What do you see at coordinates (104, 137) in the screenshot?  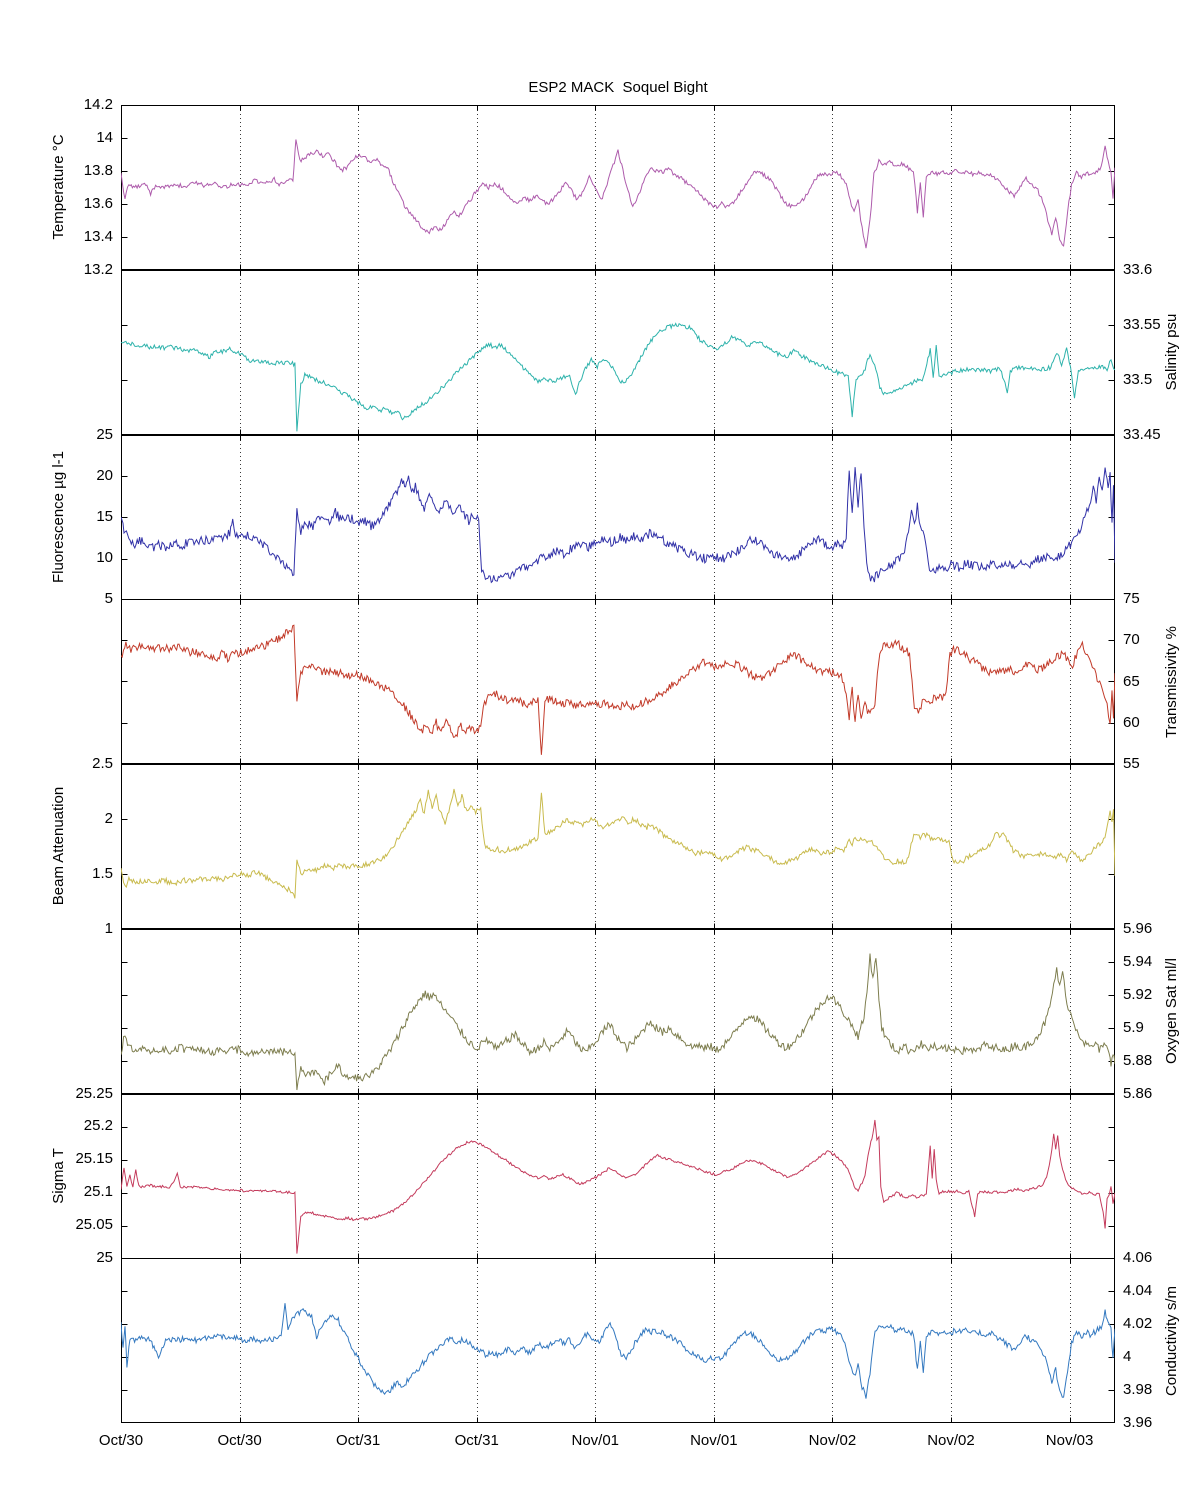 I see `y-tick-label: 14` at bounding box center [104, 137].